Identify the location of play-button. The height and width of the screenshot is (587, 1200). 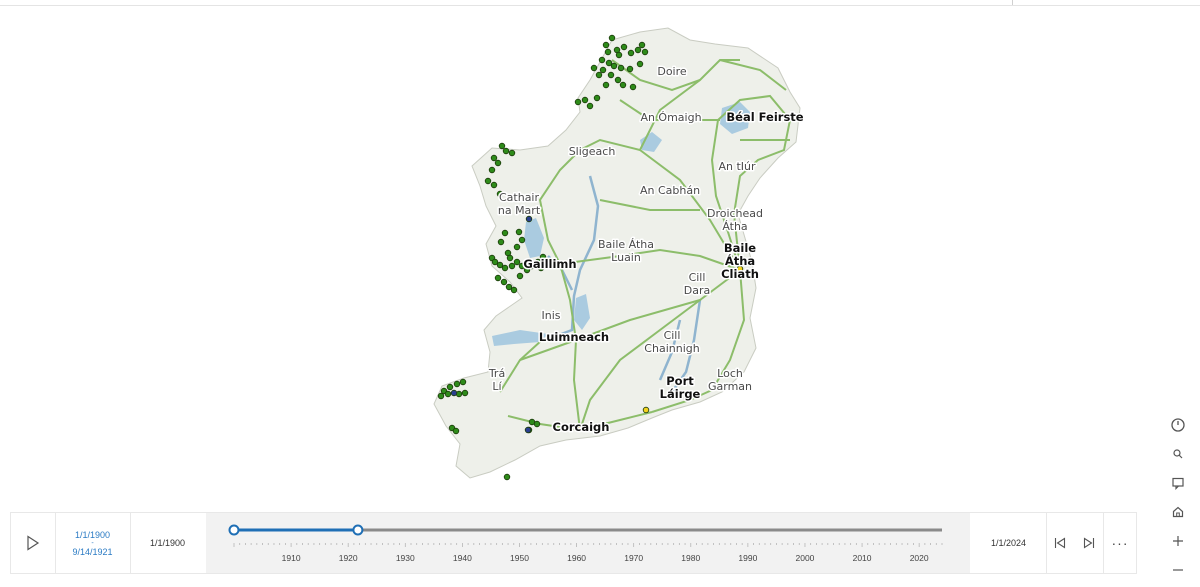
(33, 543).